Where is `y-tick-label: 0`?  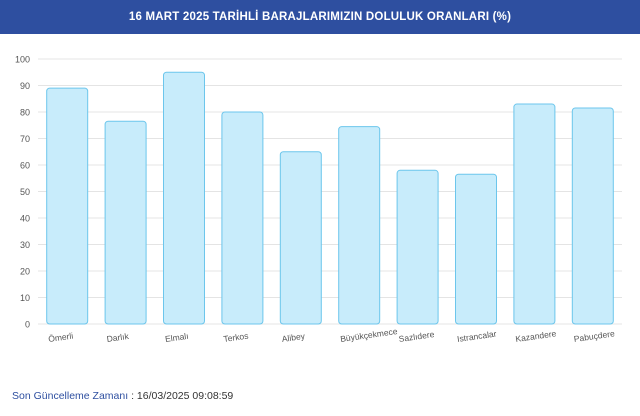 y-tick-label: 0 is located at coordinates (27, 325).